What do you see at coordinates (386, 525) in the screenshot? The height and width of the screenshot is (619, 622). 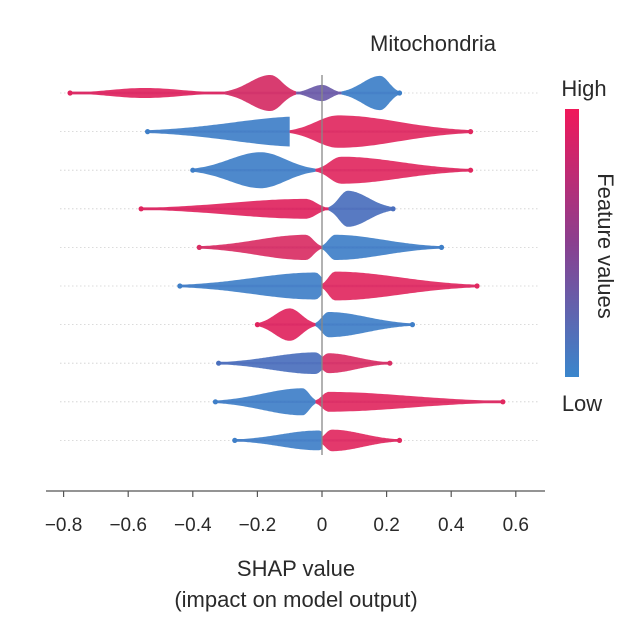 I see `x-tick-label: 0.2` at bounding box center [386, 525].